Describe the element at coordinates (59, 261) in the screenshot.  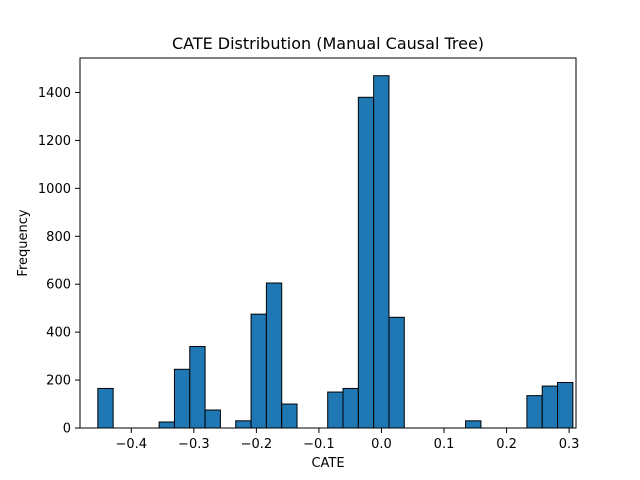
I see `y-axis: 0 200 400 600 800 1000 1200 1400` at that location.